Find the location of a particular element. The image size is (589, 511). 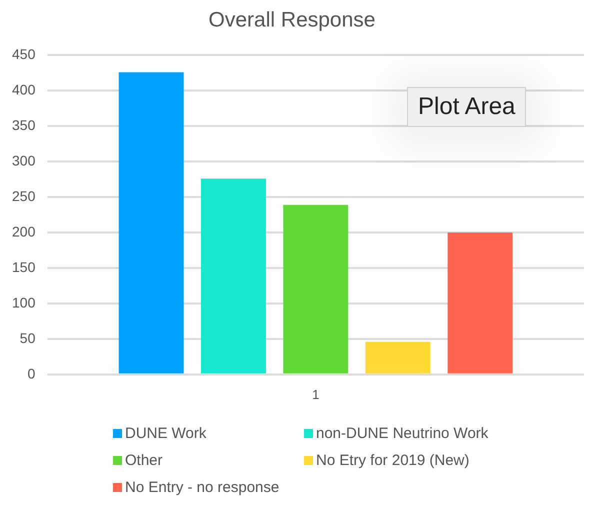

y-tick-label: 250 is located at coordinates (24, 196).